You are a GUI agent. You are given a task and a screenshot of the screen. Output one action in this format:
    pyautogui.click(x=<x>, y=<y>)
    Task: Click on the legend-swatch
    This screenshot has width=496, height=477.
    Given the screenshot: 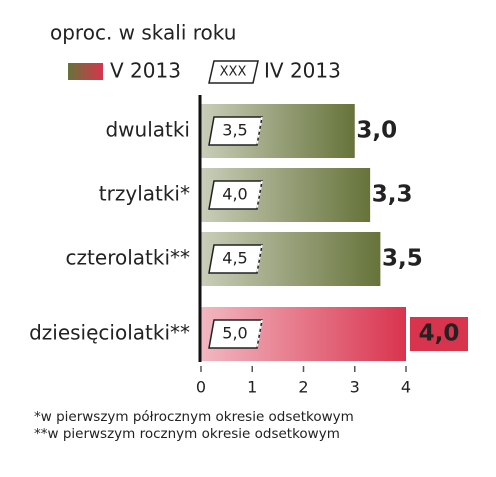 What is the action you would take?
    pyautogui.click(x=85, y=71)
    